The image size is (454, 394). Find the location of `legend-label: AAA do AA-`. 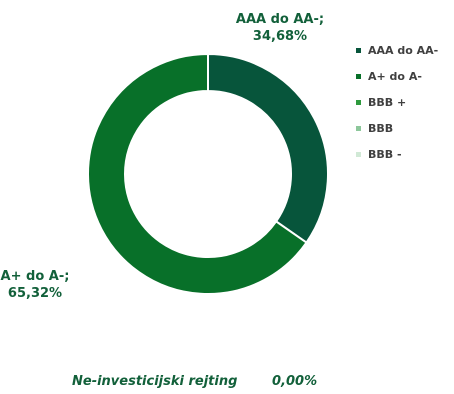

legend-label: AAA do AA- is located at coordinates (403, 50).